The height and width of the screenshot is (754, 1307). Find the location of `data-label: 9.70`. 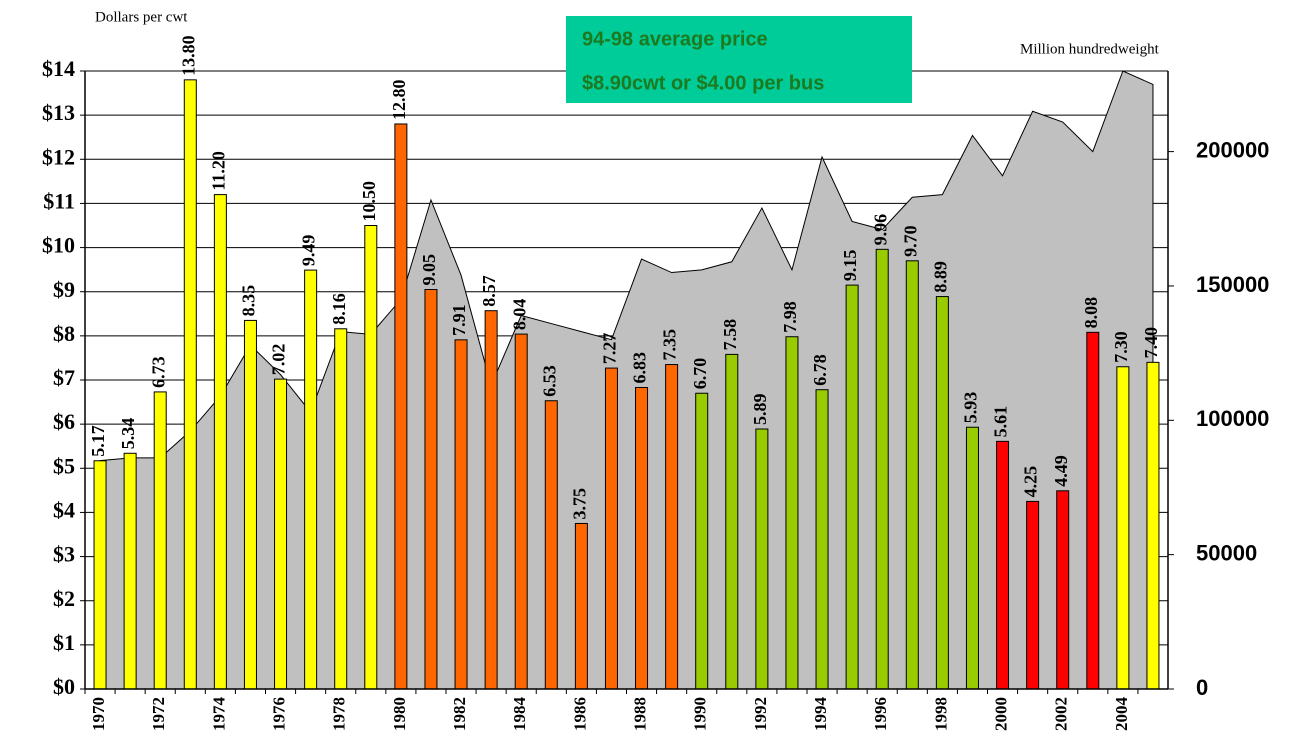

data-label: 9.70 is located at coordinates (910, 241).